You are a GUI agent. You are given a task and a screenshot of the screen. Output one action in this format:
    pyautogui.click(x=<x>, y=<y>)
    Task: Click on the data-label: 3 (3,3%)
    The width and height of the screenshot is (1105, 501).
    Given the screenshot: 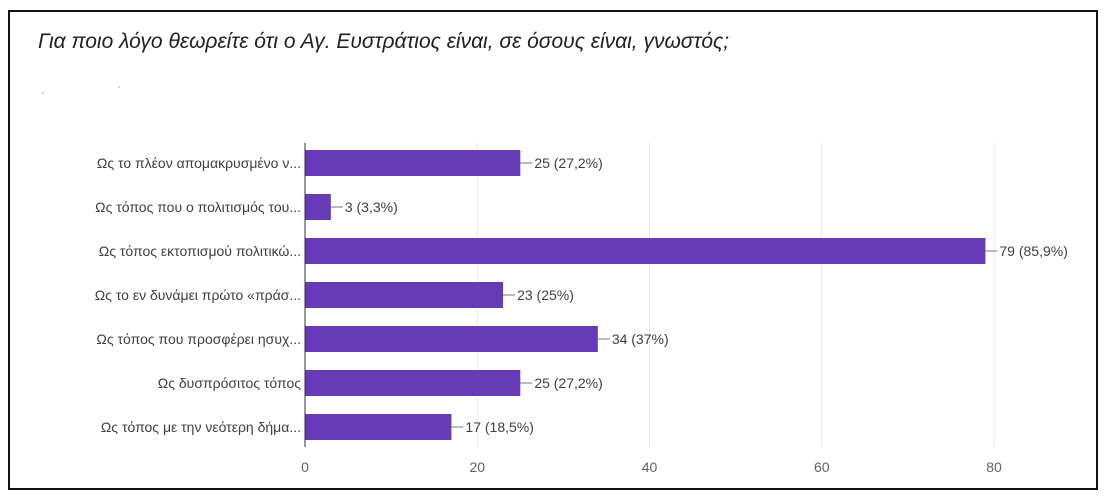 What is the action you would take?
    pyautogui.click(x=371, y=207)
    